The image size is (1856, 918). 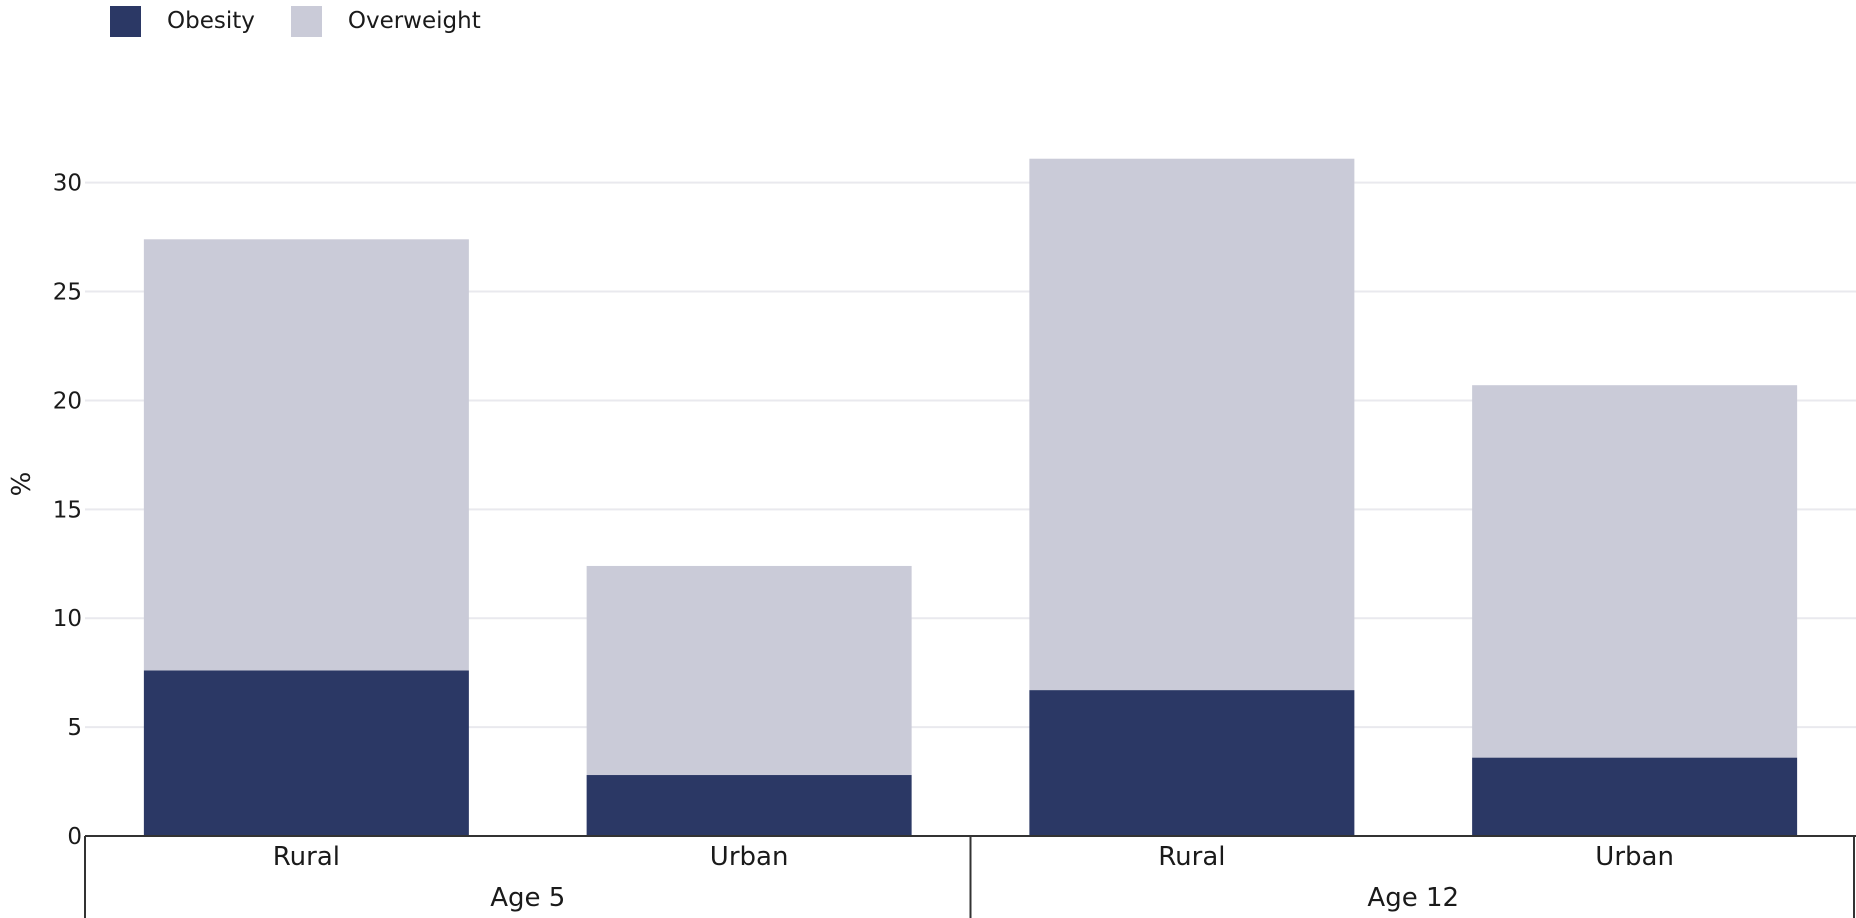 I want to click on legend-item-obesity: Obesity, so click(x=182, y=21).